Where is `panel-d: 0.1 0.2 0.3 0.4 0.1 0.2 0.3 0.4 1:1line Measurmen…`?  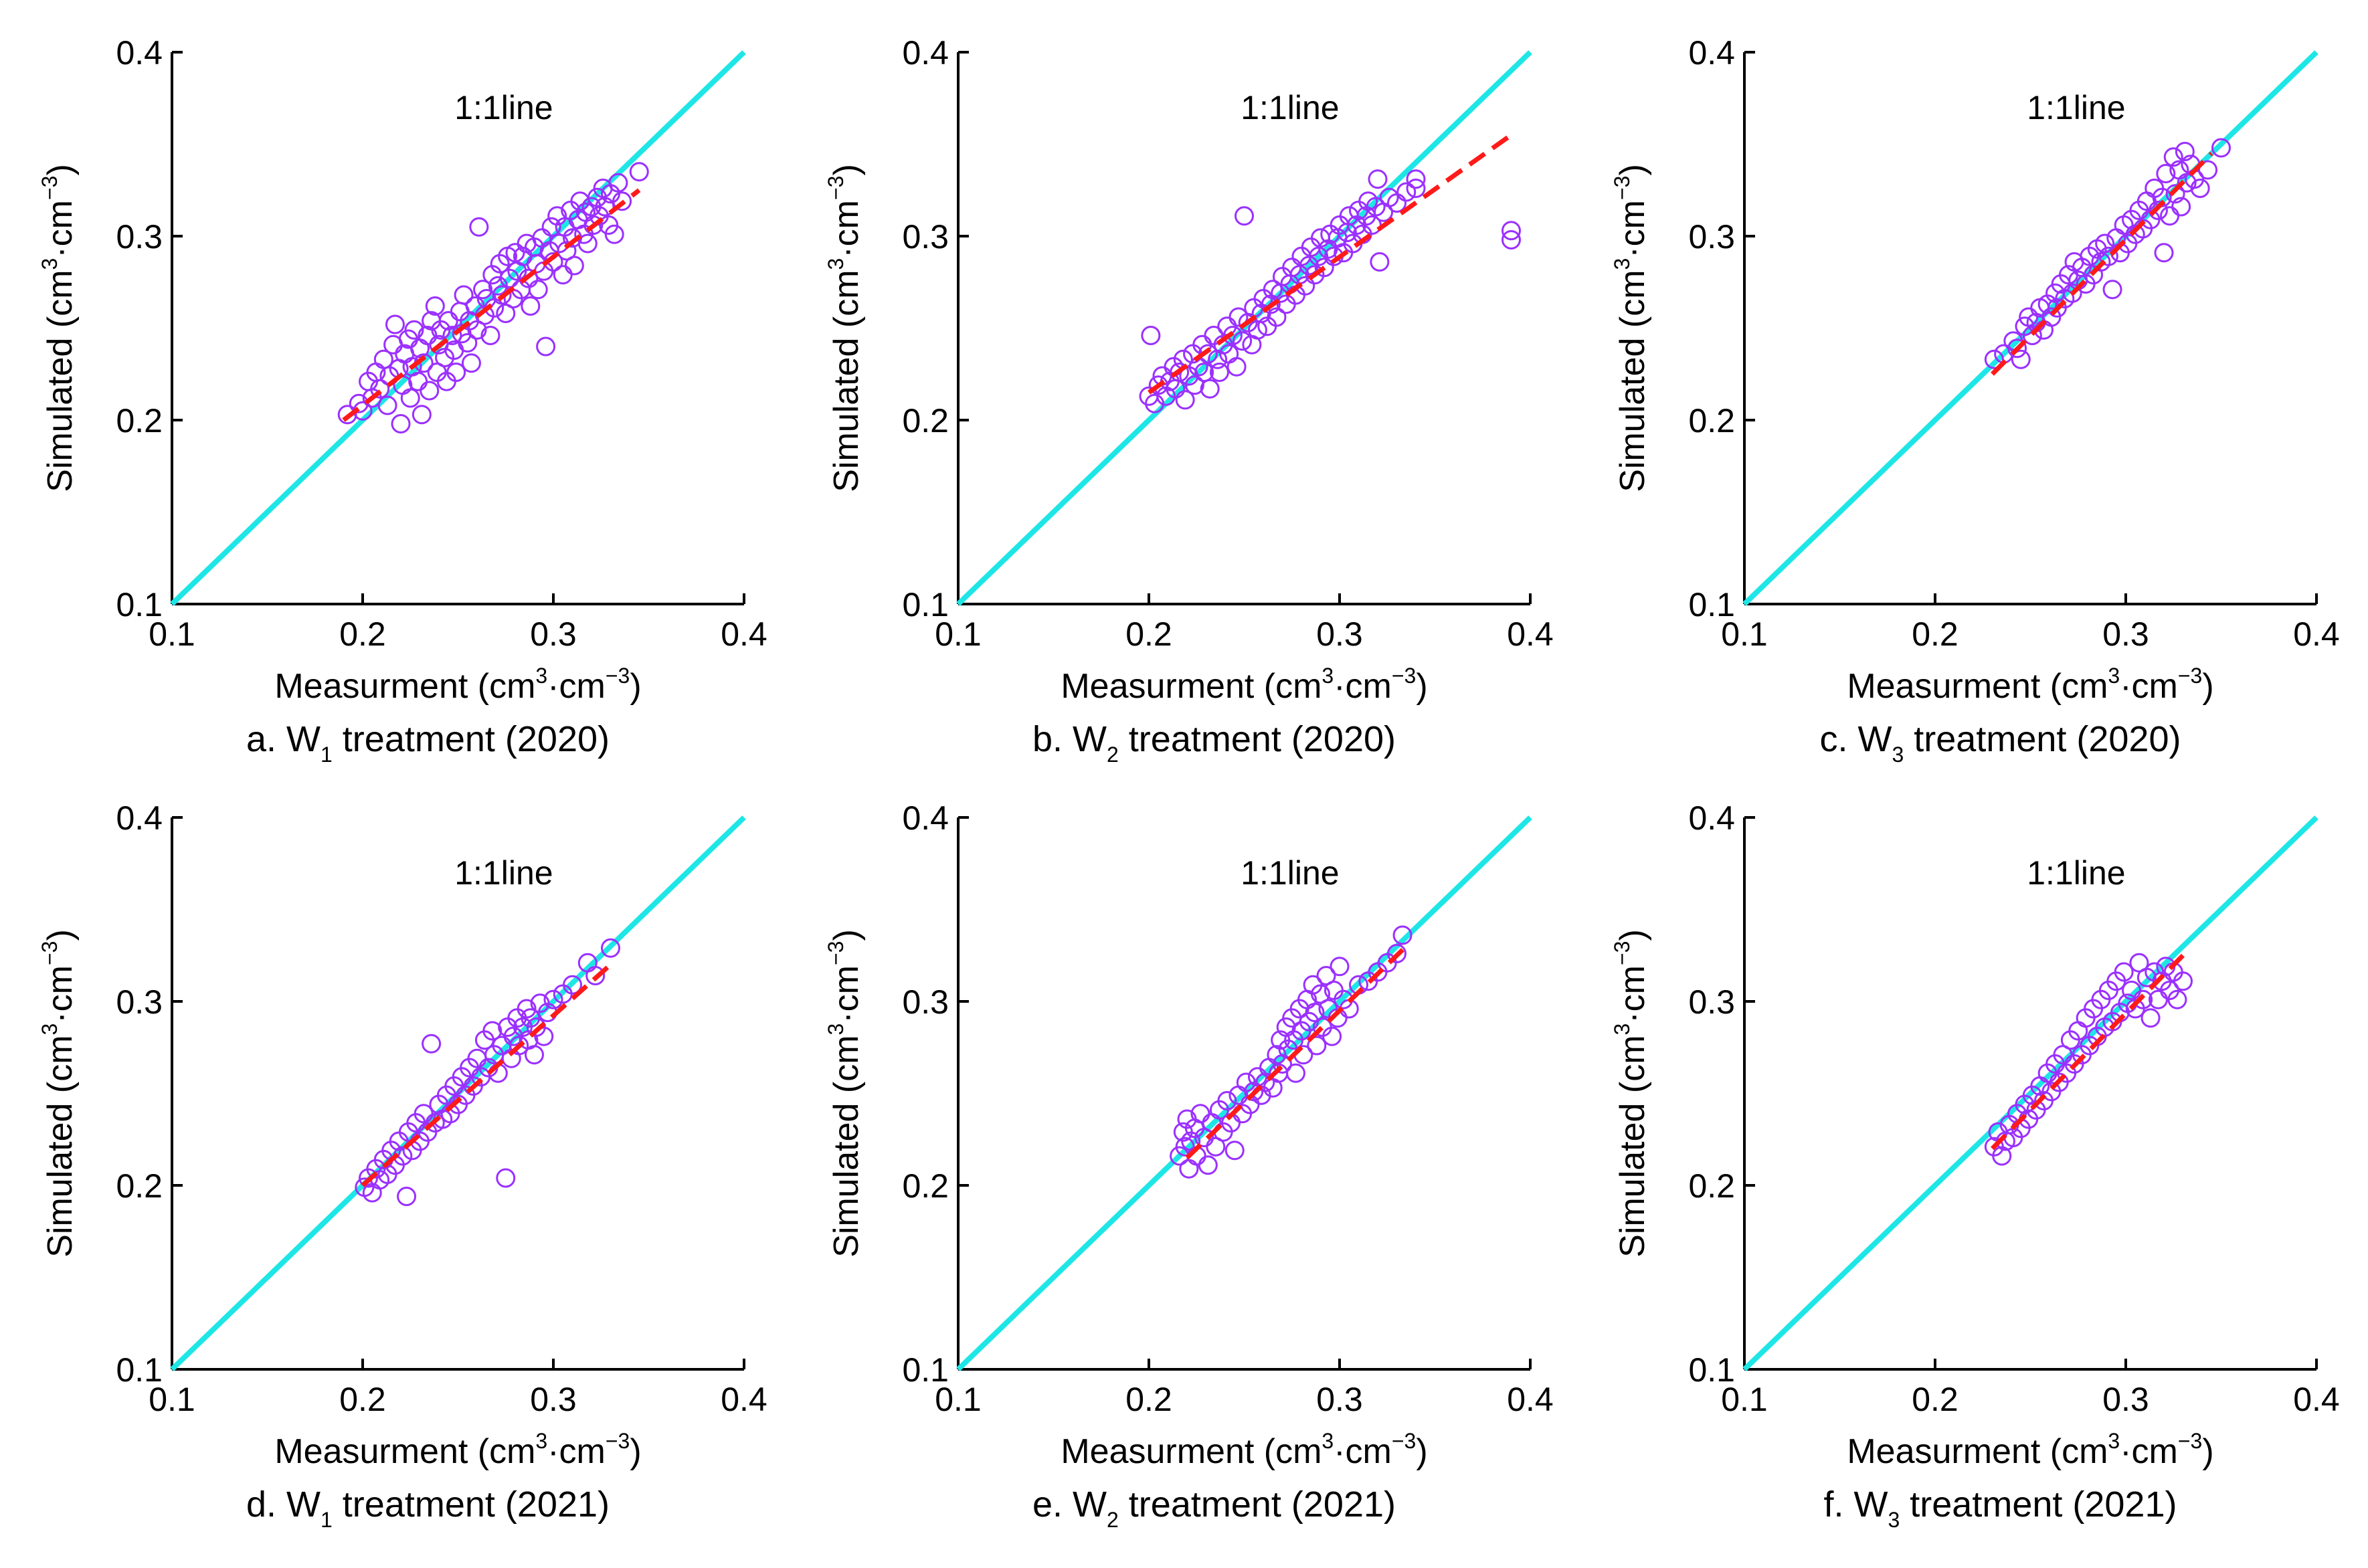
panel-d: 0.1 0.2 0.3 0.4 0.1 0.2 0.3 0.4 1:1line Measurmen… is located at coordinates (402, 1165).